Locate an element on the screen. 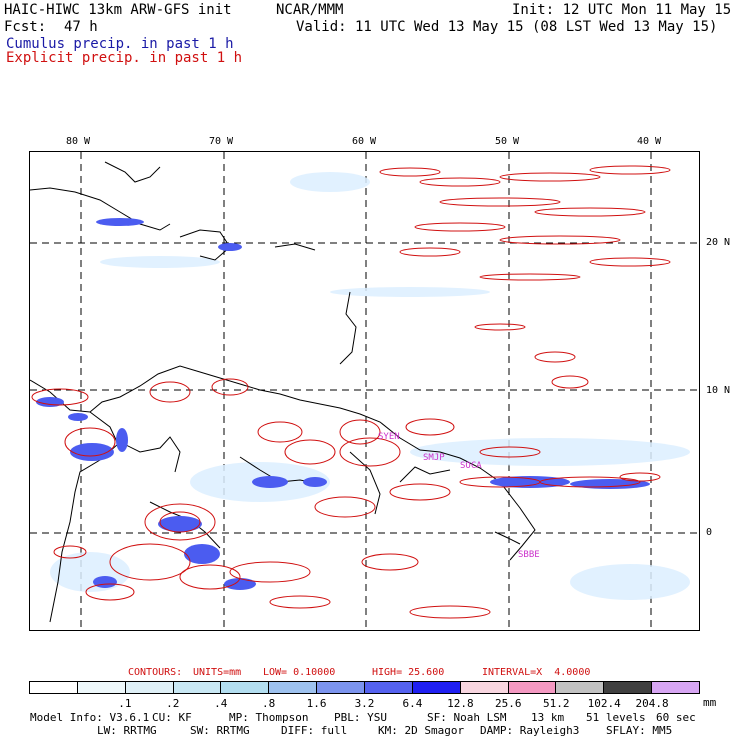  model-title: HAIC-HIWC 13km ARW-GFS init is located at coordinates (118, 10).